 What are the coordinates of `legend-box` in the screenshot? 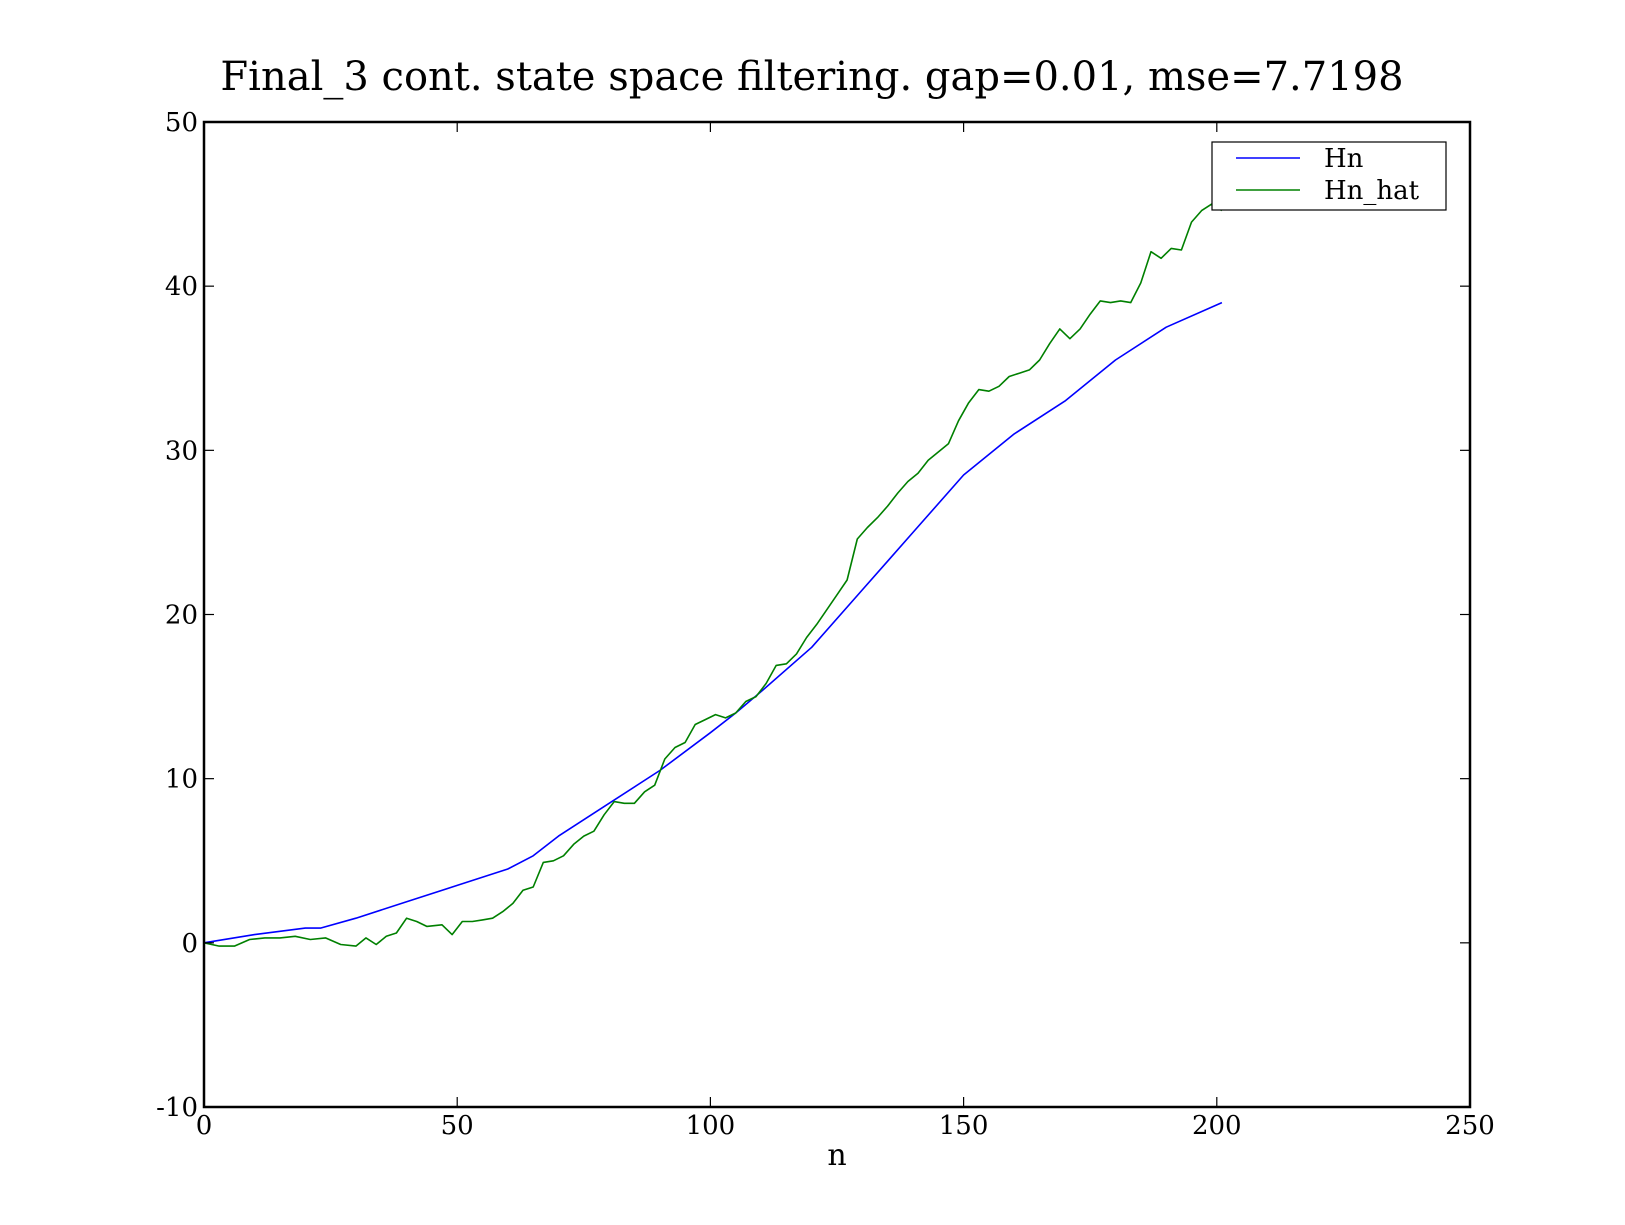 It's located at (1329, 176).